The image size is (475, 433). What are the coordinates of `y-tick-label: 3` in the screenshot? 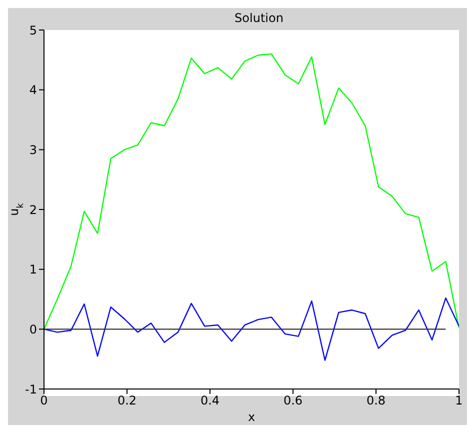 It's located at (33, 149).